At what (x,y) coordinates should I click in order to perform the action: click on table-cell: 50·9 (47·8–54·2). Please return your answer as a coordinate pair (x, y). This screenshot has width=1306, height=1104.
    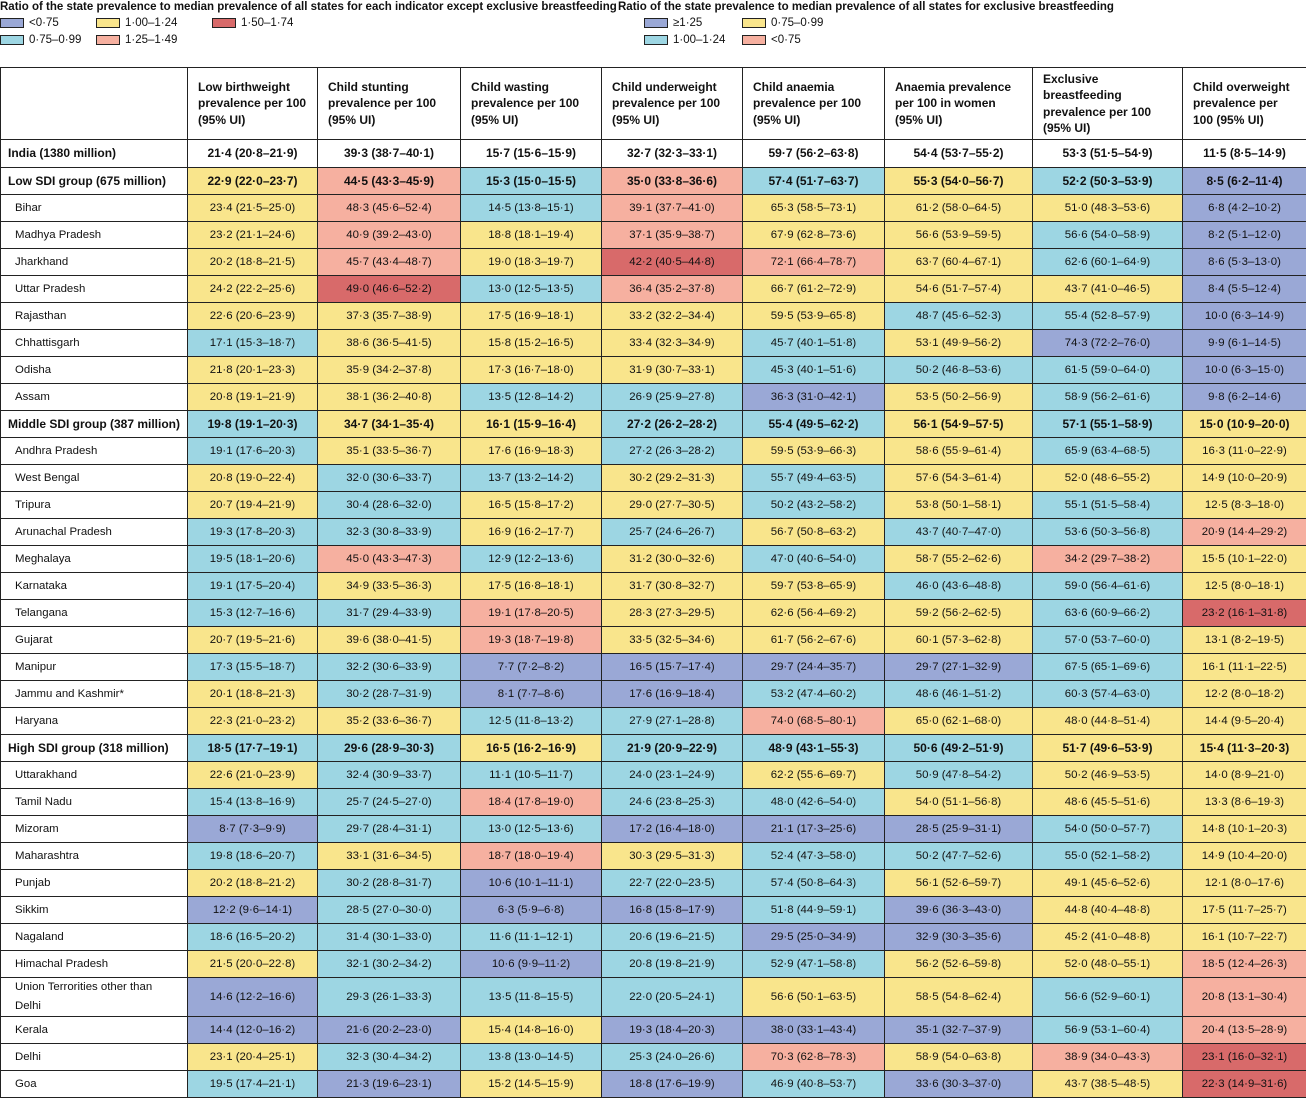
    Looking at the image, I should click on (958, 775).